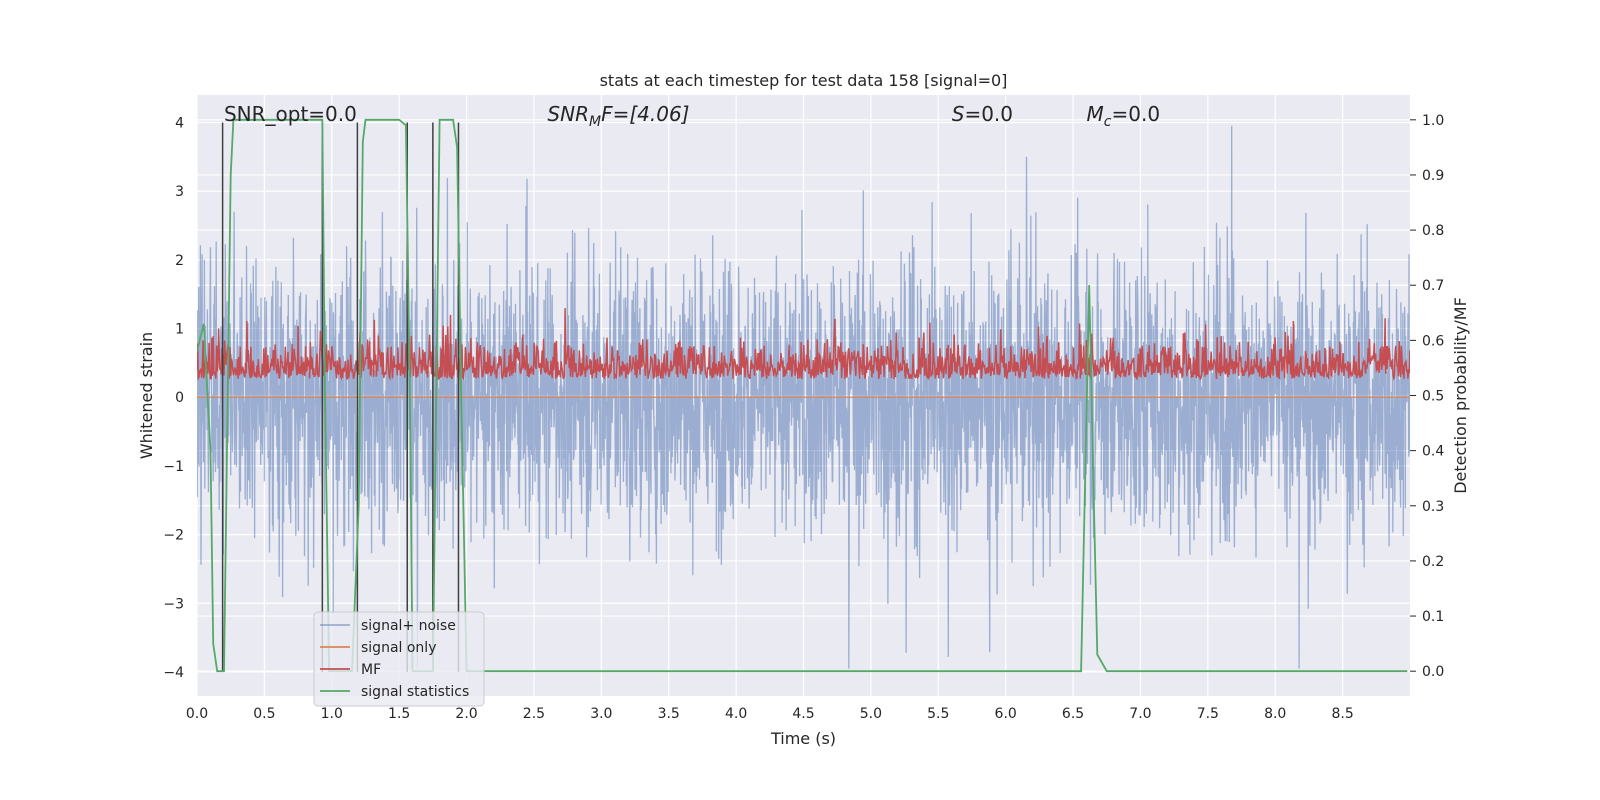  Describe the element at coordinates (736, 714) in the screenshot. I see `x-tick-label: 4.0` at that location.